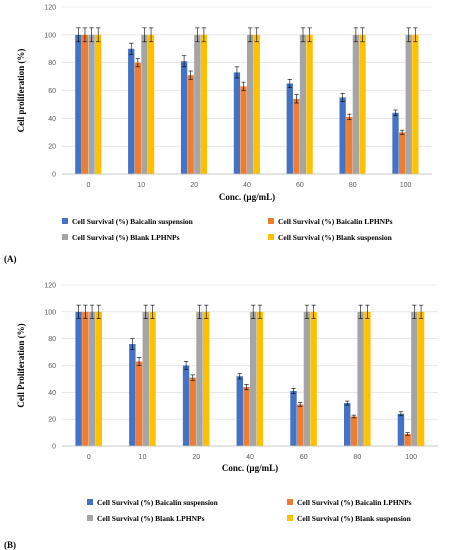 The height and width of the screenshot is (550, 450). What do you see at coordinates (21, 91) in the screenshot?
I see `y-axis-title: Cell proliferation (%)` at bounding box center [21, 91].